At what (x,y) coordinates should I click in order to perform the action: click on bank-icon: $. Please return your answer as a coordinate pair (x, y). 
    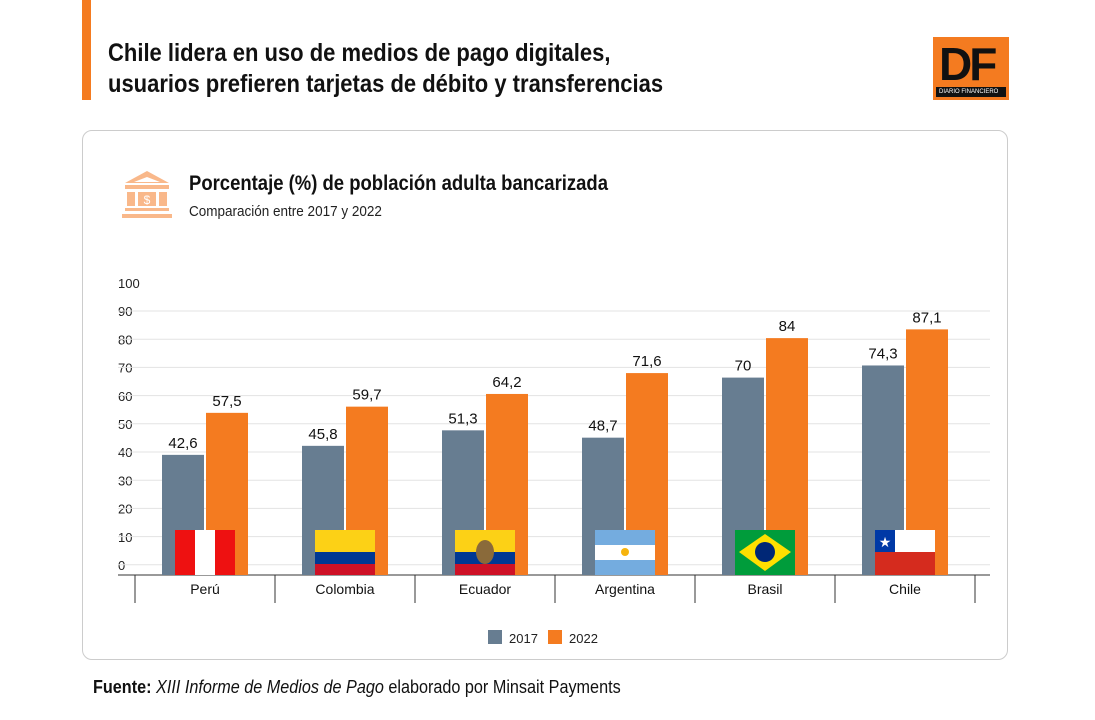
    Looking at the image, I should click on (147, 194).